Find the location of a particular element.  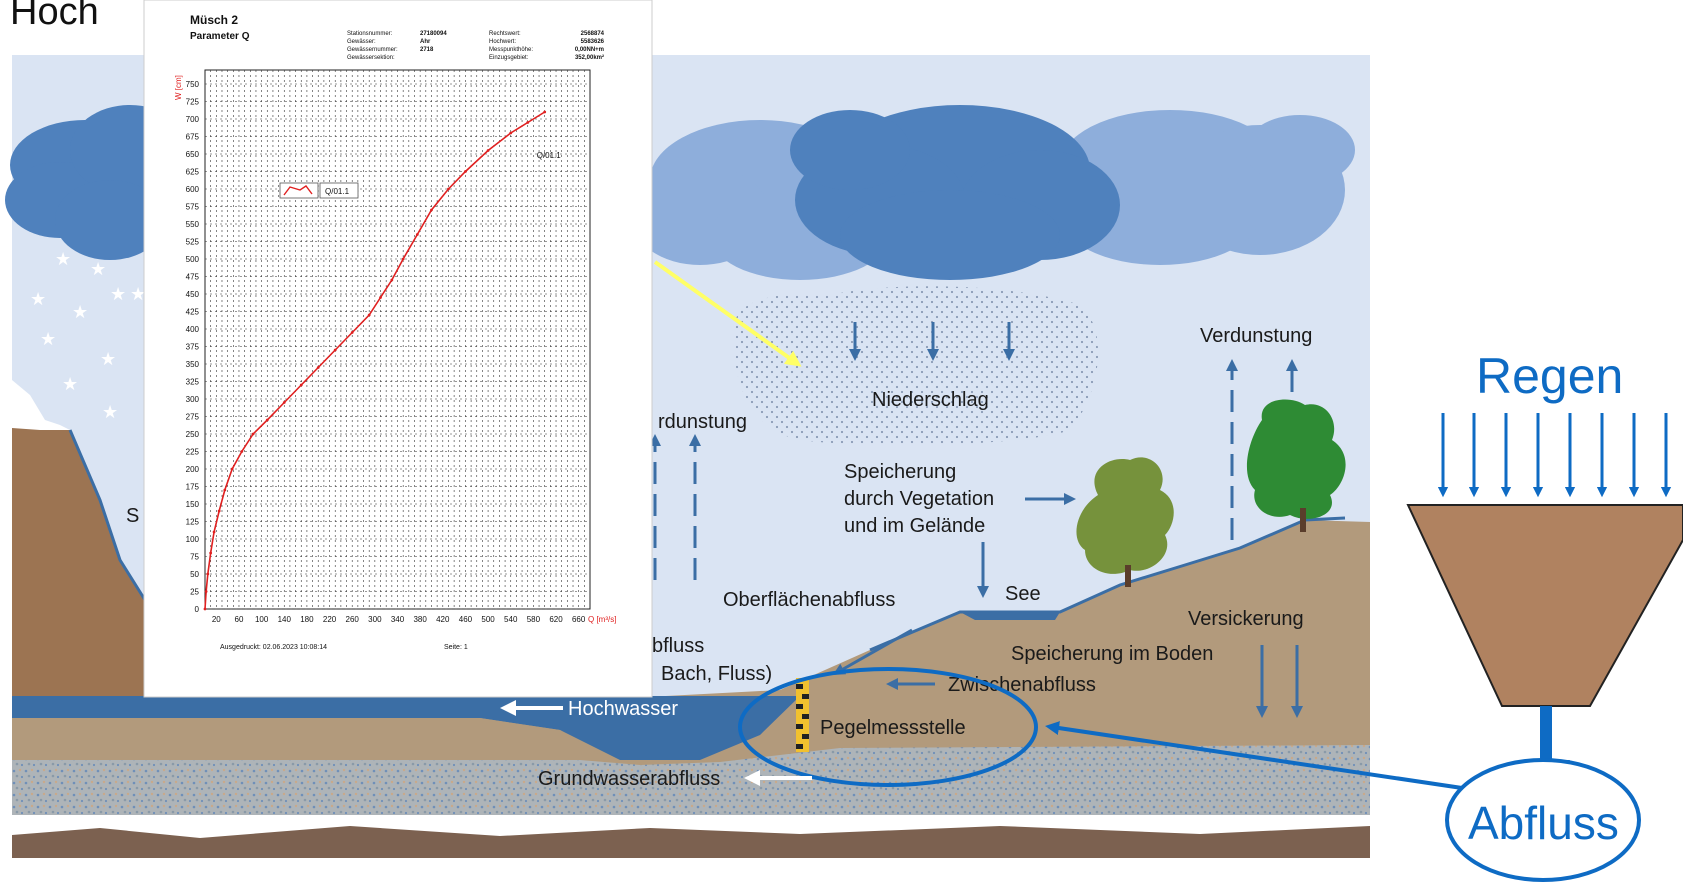

sheet-station: Müsch 2 is located at coordinates (214, 20).